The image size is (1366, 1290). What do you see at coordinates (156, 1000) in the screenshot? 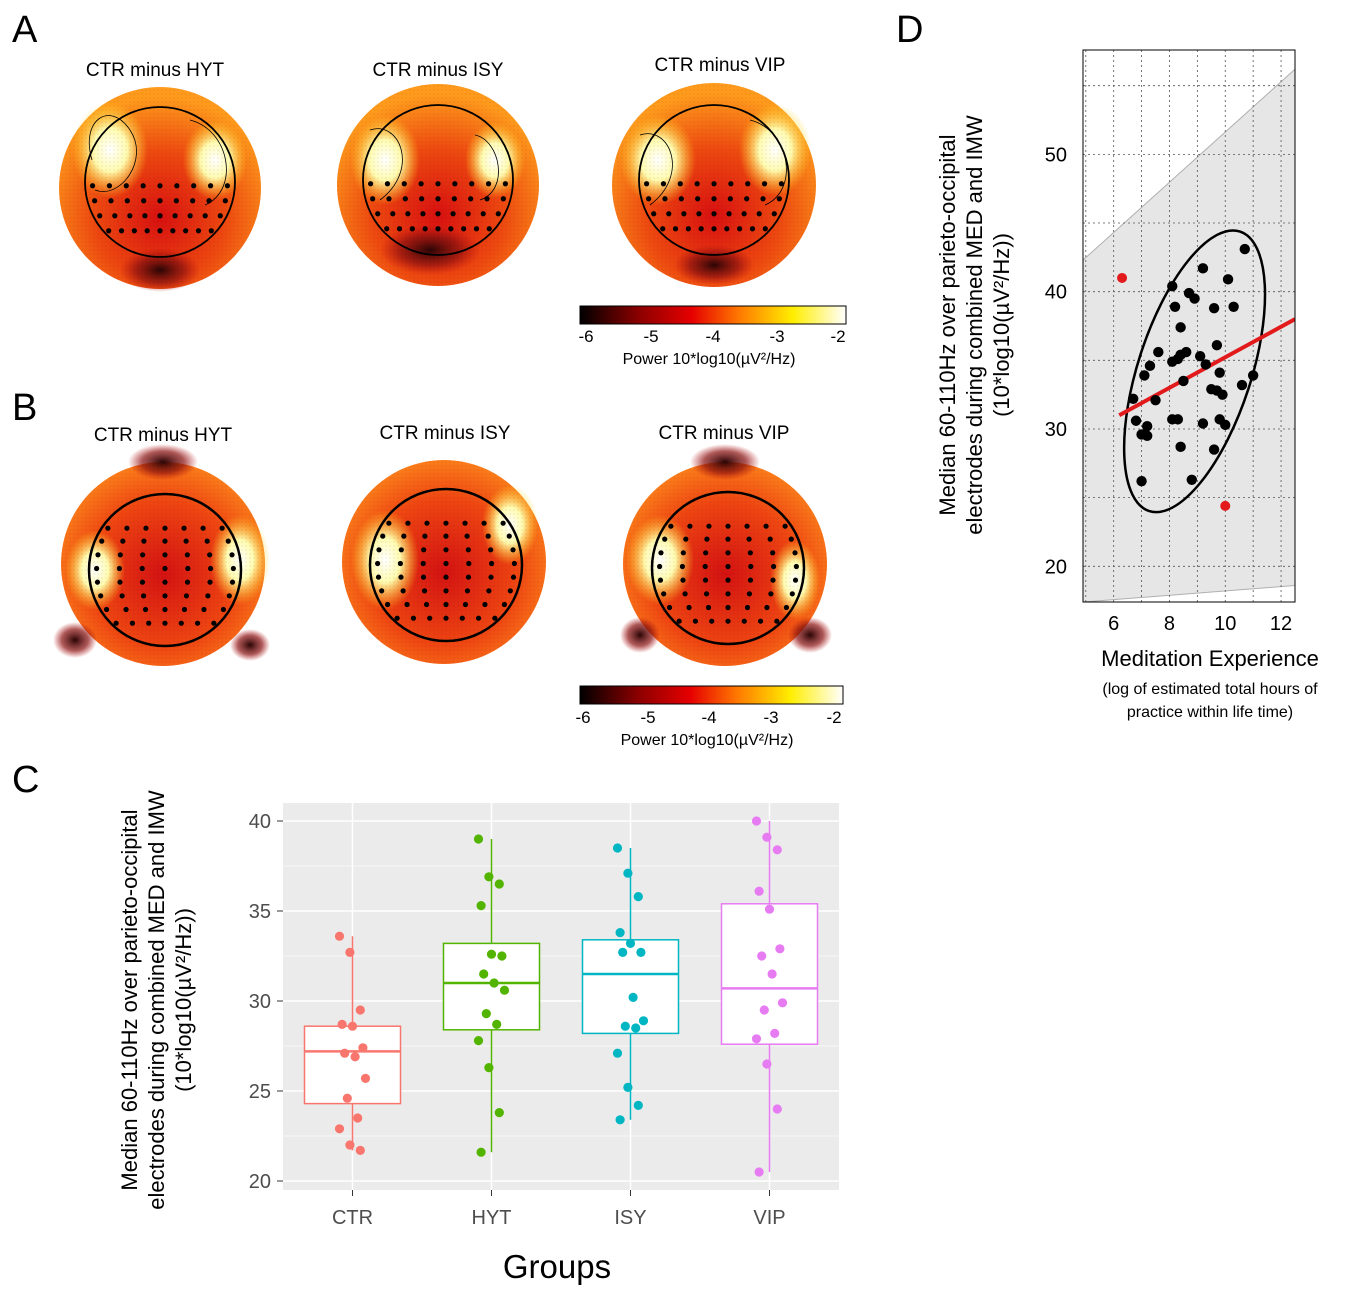
I see `panel-c-ylabel-line-2: electrodes during combined MED and IMW` at bounding box center [156, 1000].